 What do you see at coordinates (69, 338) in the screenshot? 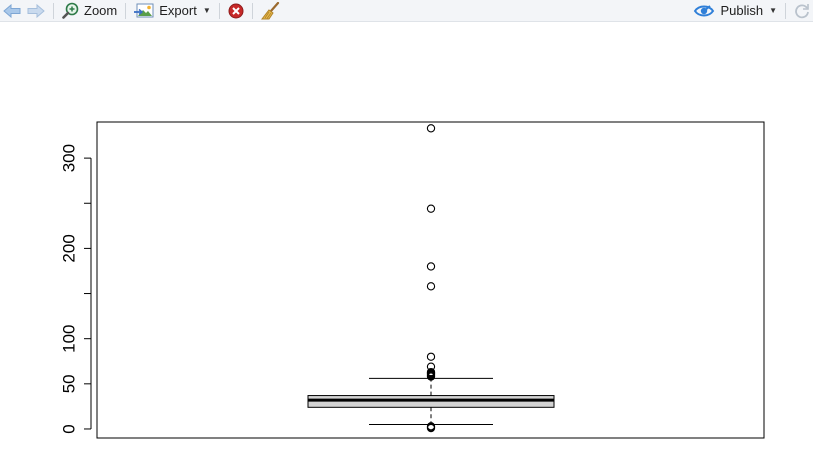
I see `y-tick-label: 100` at bounding box center [69, 338].